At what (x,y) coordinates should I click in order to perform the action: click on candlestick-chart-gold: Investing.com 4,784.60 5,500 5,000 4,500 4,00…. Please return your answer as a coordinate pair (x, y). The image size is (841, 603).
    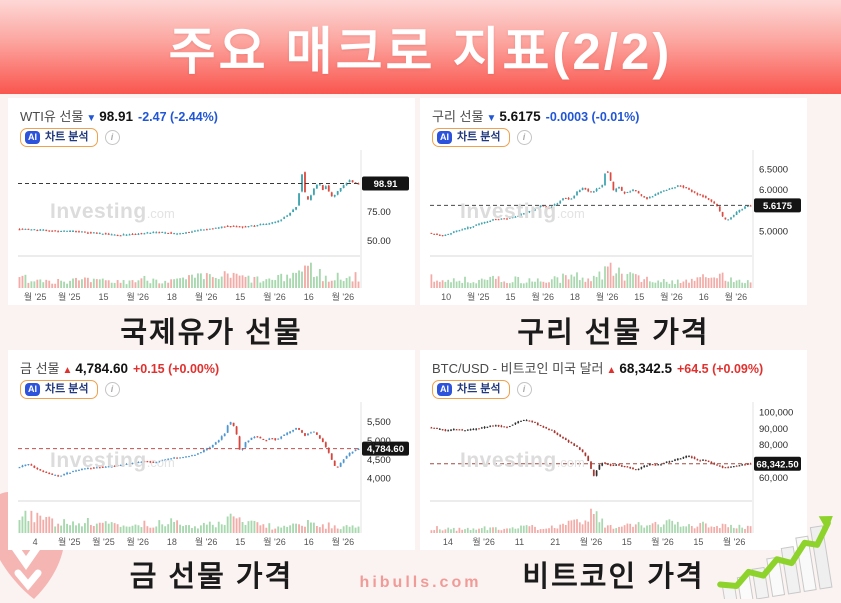
    Looking at the image, I should click on (214, 474).